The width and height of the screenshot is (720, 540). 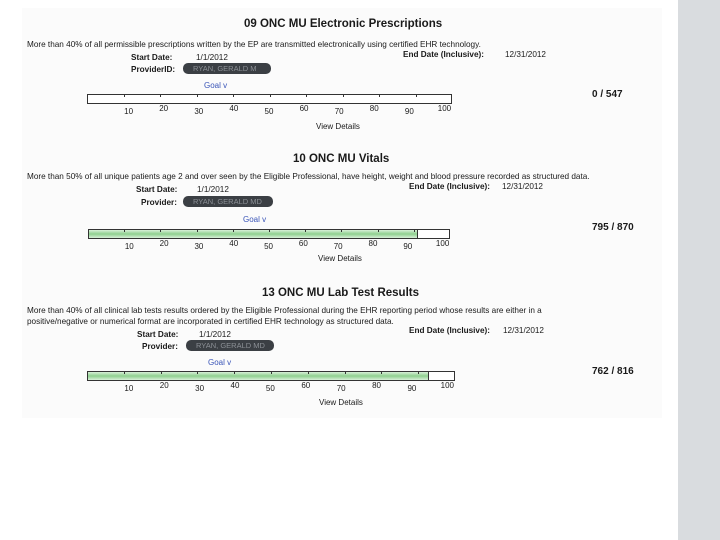 What do you see at coordinates (227, 68) in the screenshot?
I see `provider-redacted-value: RYAN, GERALD M` at bounding box center [227, 68].